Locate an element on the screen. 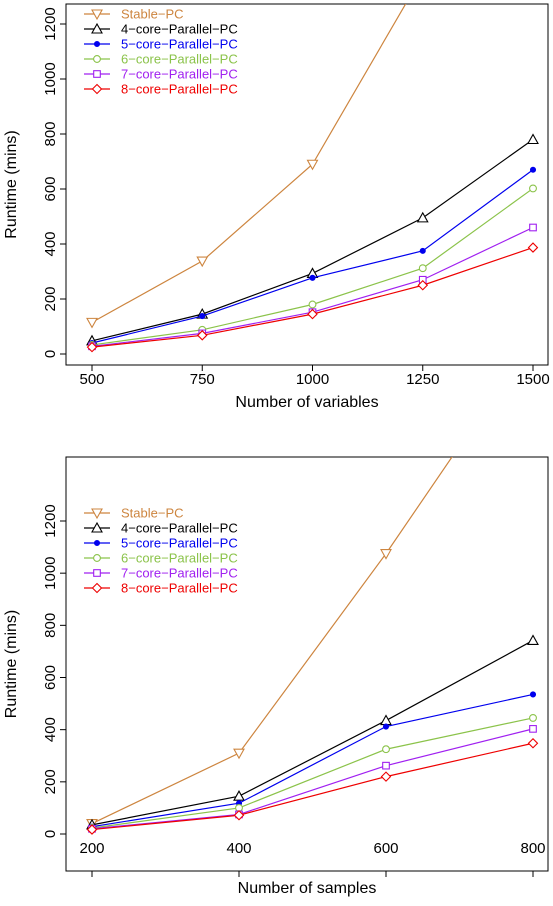 This screenshot has width=553, height=906. x-tick-label: 1000 is located at coordinates (312, 379).